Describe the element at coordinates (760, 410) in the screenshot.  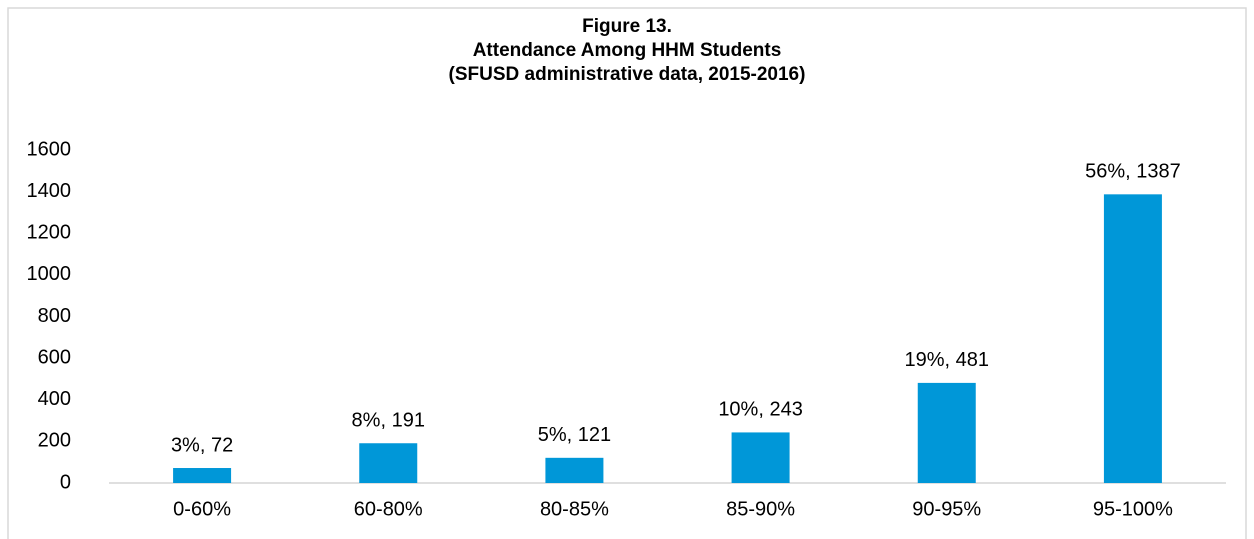
I see `data-label: 10%, 243` at that location.